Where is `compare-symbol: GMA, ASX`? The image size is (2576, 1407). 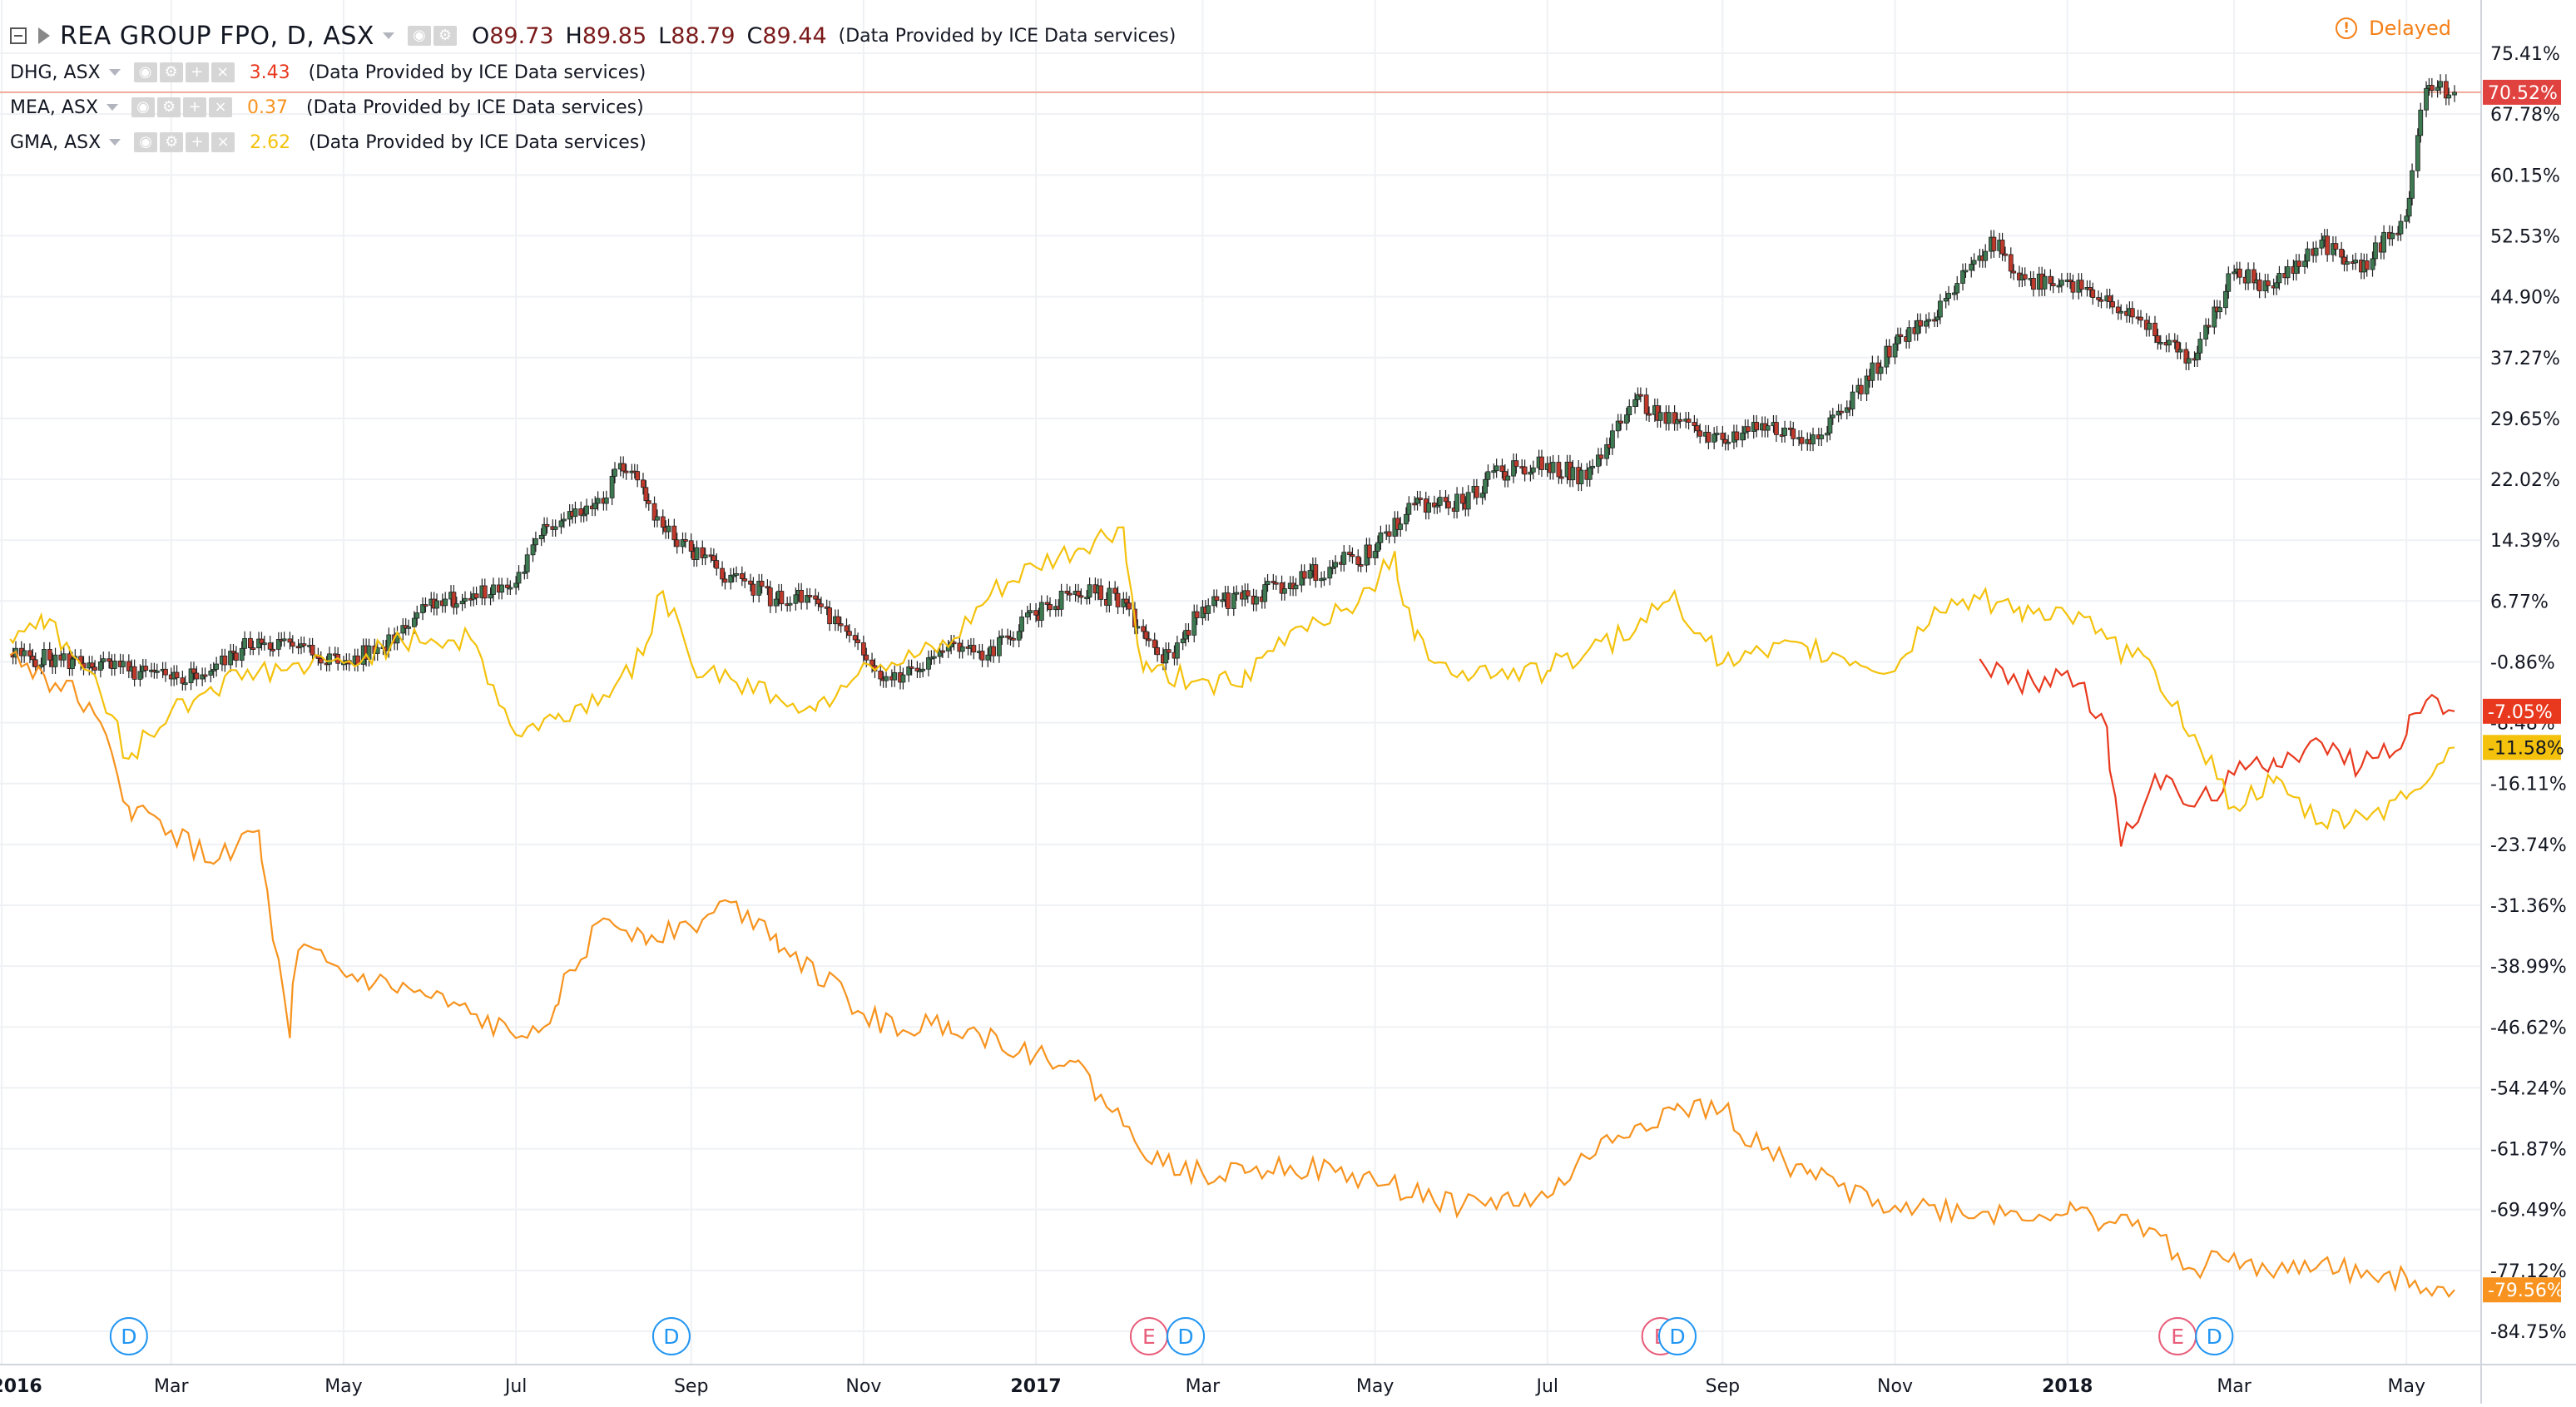
compare-symbol: GMA, ASX is located at coordinates (56, 142).